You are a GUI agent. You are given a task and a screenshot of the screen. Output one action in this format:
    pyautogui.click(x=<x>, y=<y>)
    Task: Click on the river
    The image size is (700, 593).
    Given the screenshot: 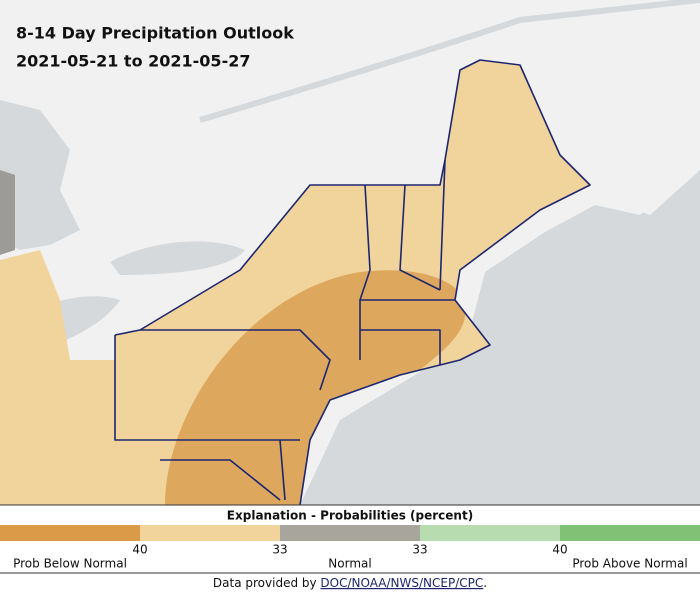 What is the action you would take?
    pyautogui.click(x=449, y=61)
    